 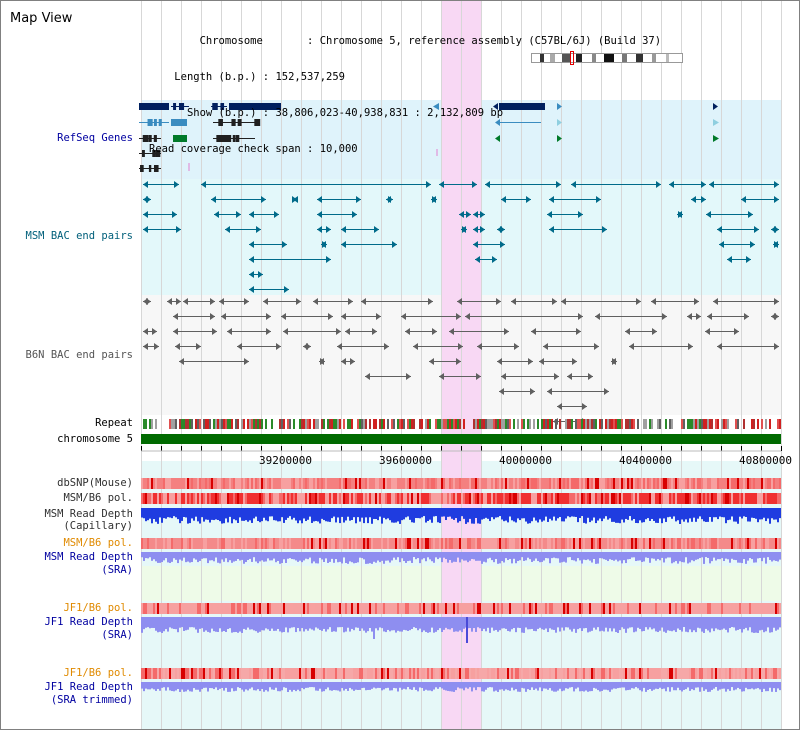 I want to click on track-label-dbsnp: dbSNP(Mouse), so click(x=95, y=483).